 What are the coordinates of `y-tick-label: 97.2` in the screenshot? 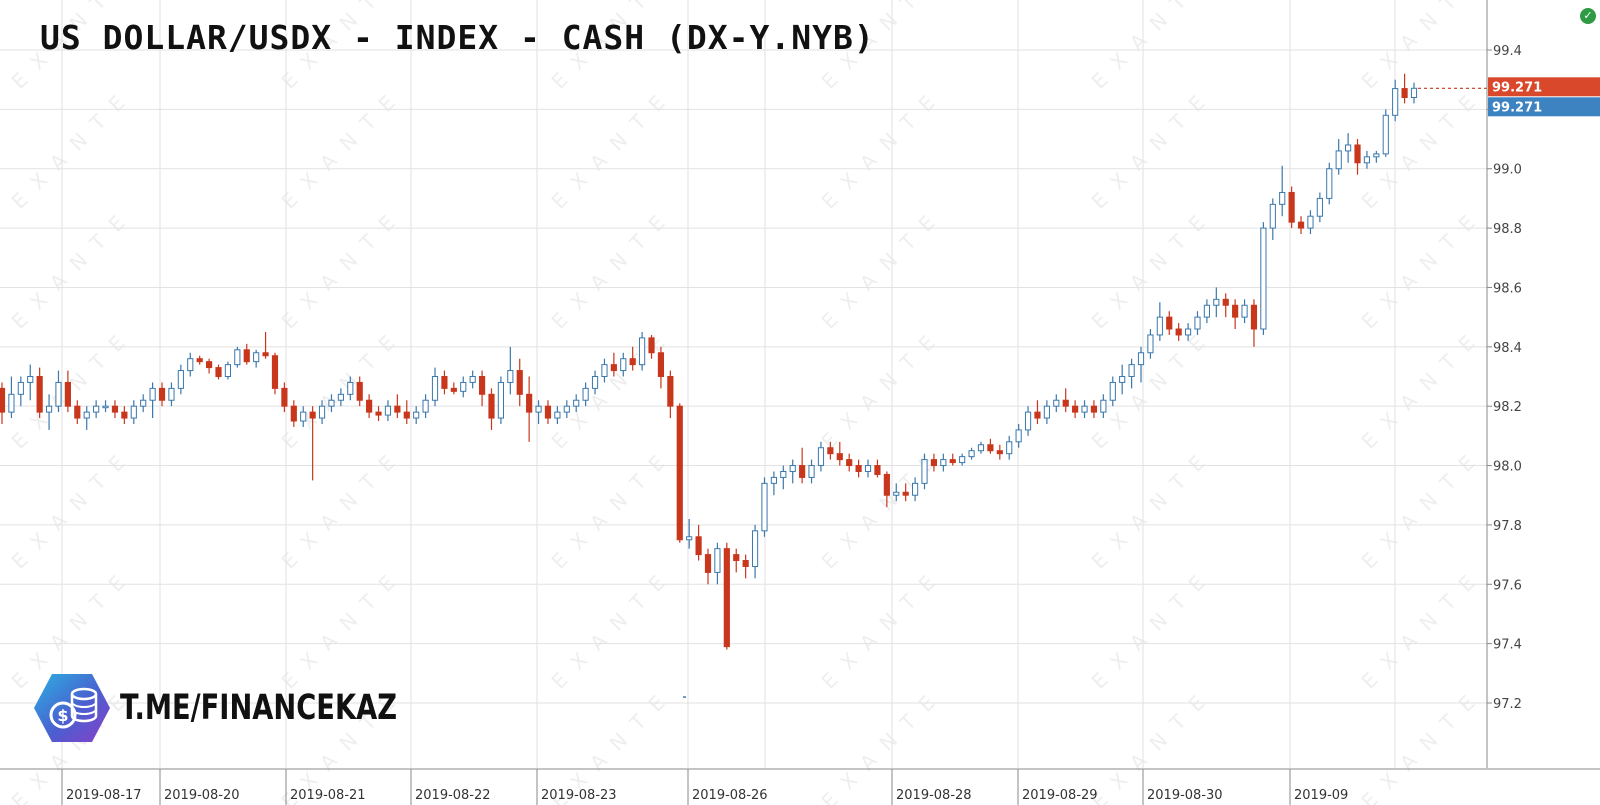 It's located at (1507, 704).